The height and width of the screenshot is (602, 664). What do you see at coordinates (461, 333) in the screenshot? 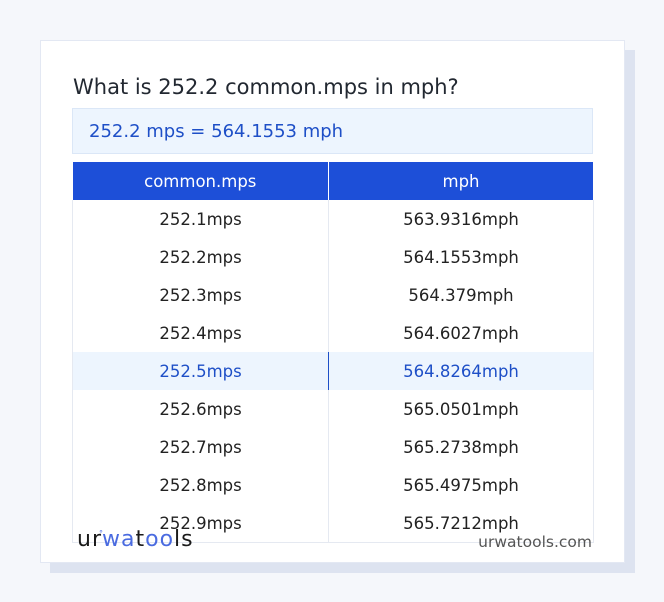
I see `table-cell: 564.6027mph` at bounding box center [461, 333].